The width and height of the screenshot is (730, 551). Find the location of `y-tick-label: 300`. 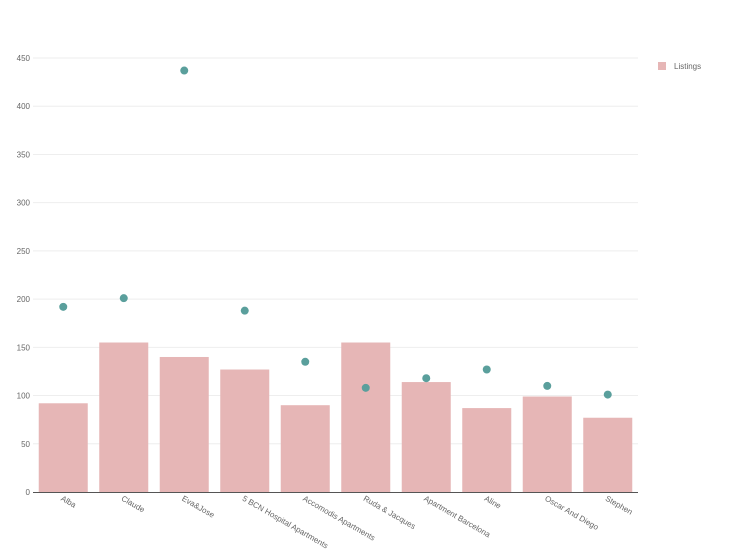

y-tick-label: 300 is located at coordinates (24, 203).